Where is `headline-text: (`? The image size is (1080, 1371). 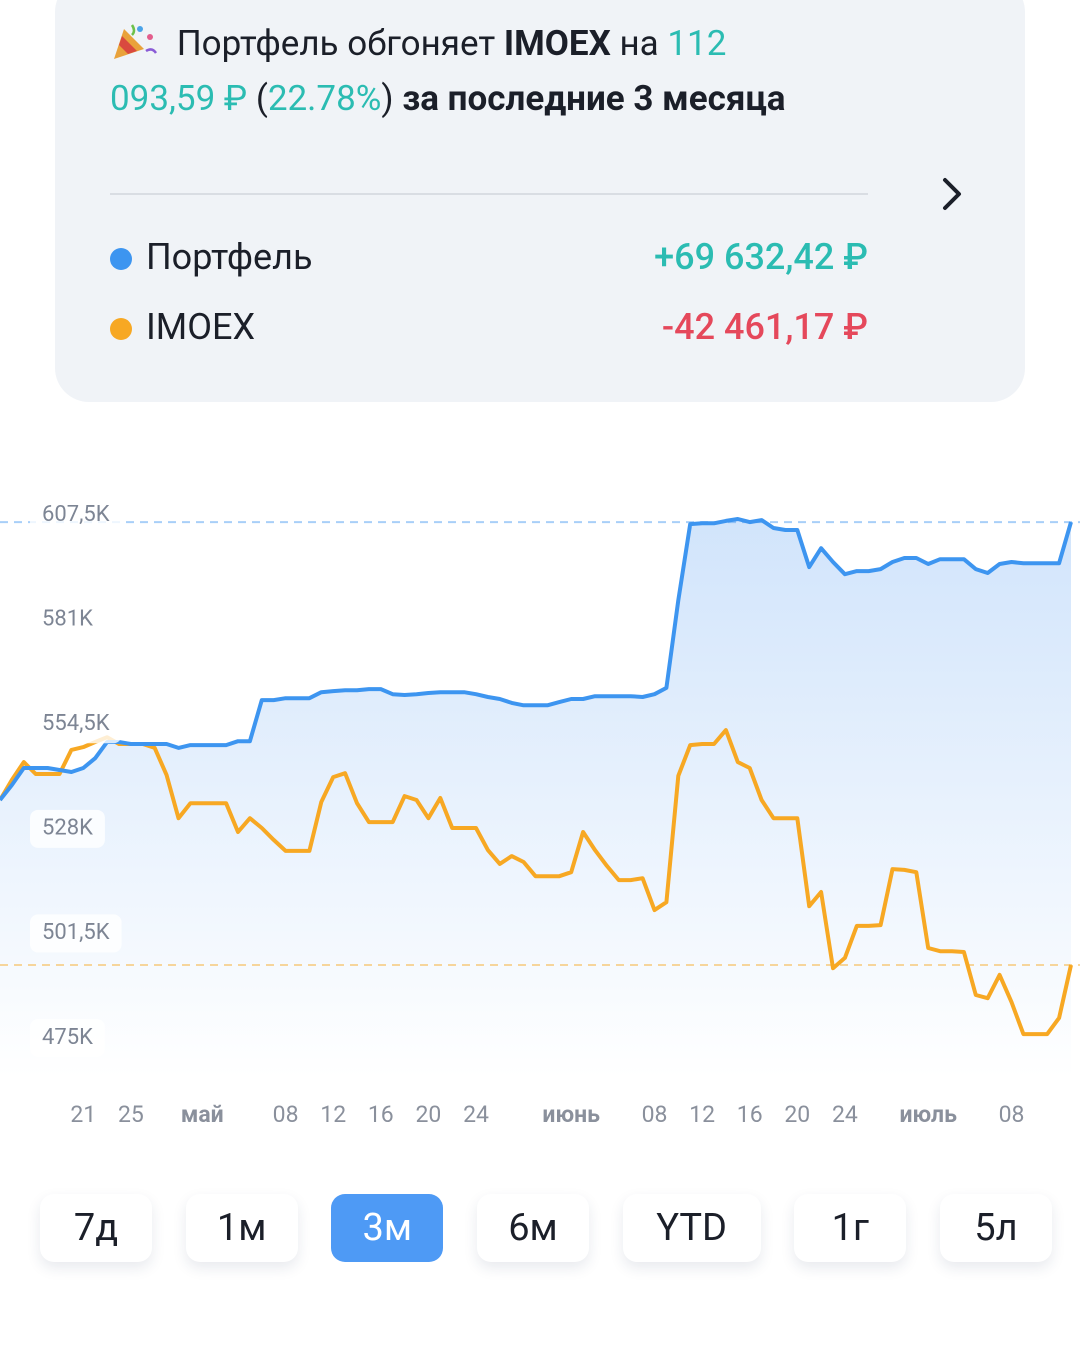
headline-text: ( is located at coordinates (257, 98).